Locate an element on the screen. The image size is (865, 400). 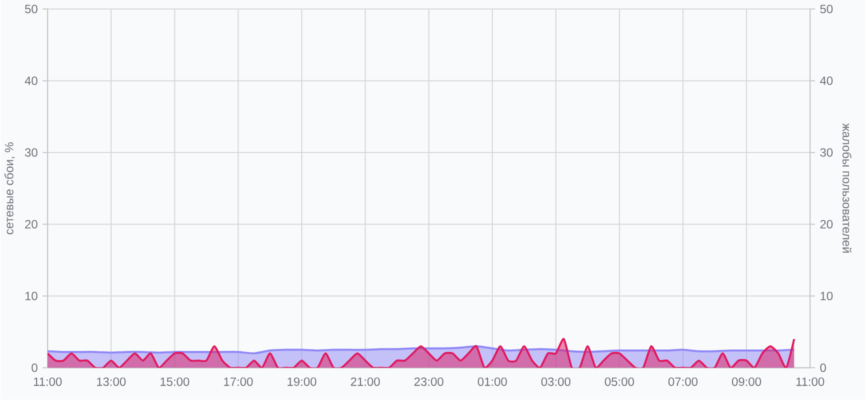
x-tick-label: 23:00 is located at coordinates (429, 382).